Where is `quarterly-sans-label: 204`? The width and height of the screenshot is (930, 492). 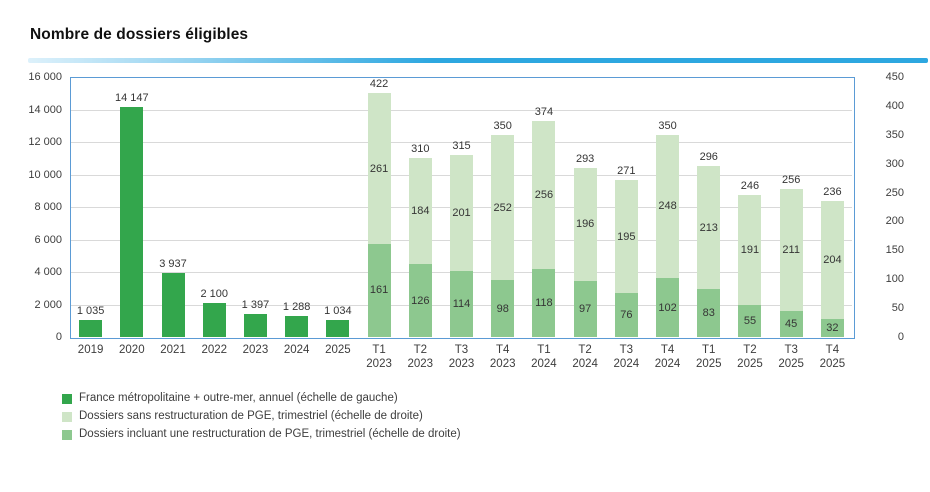
quarterly-sans-label: 204 is located at coordinates (832, 259).